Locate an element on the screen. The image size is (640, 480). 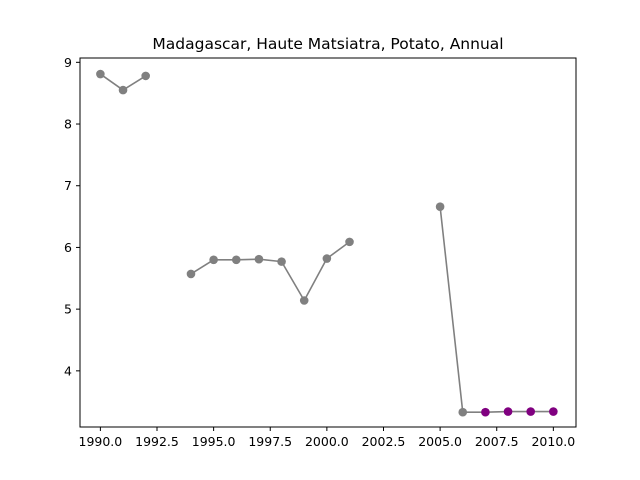
y-tick-label: 7 is located at coordinates (68, 185).